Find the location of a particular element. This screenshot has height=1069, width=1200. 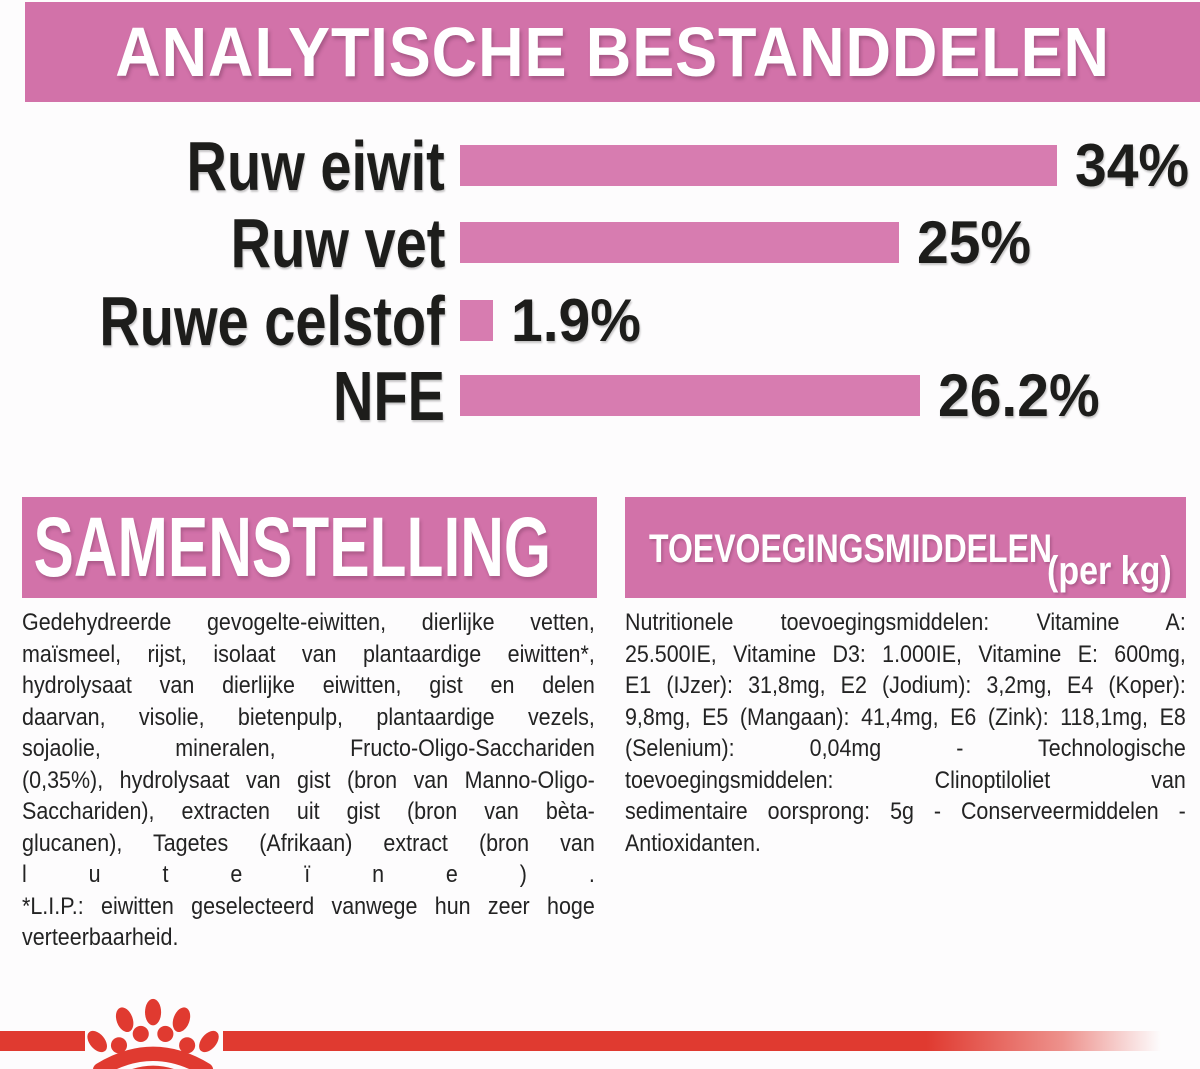

bar-value: 26.2% is located at coordinates (1019, 395).